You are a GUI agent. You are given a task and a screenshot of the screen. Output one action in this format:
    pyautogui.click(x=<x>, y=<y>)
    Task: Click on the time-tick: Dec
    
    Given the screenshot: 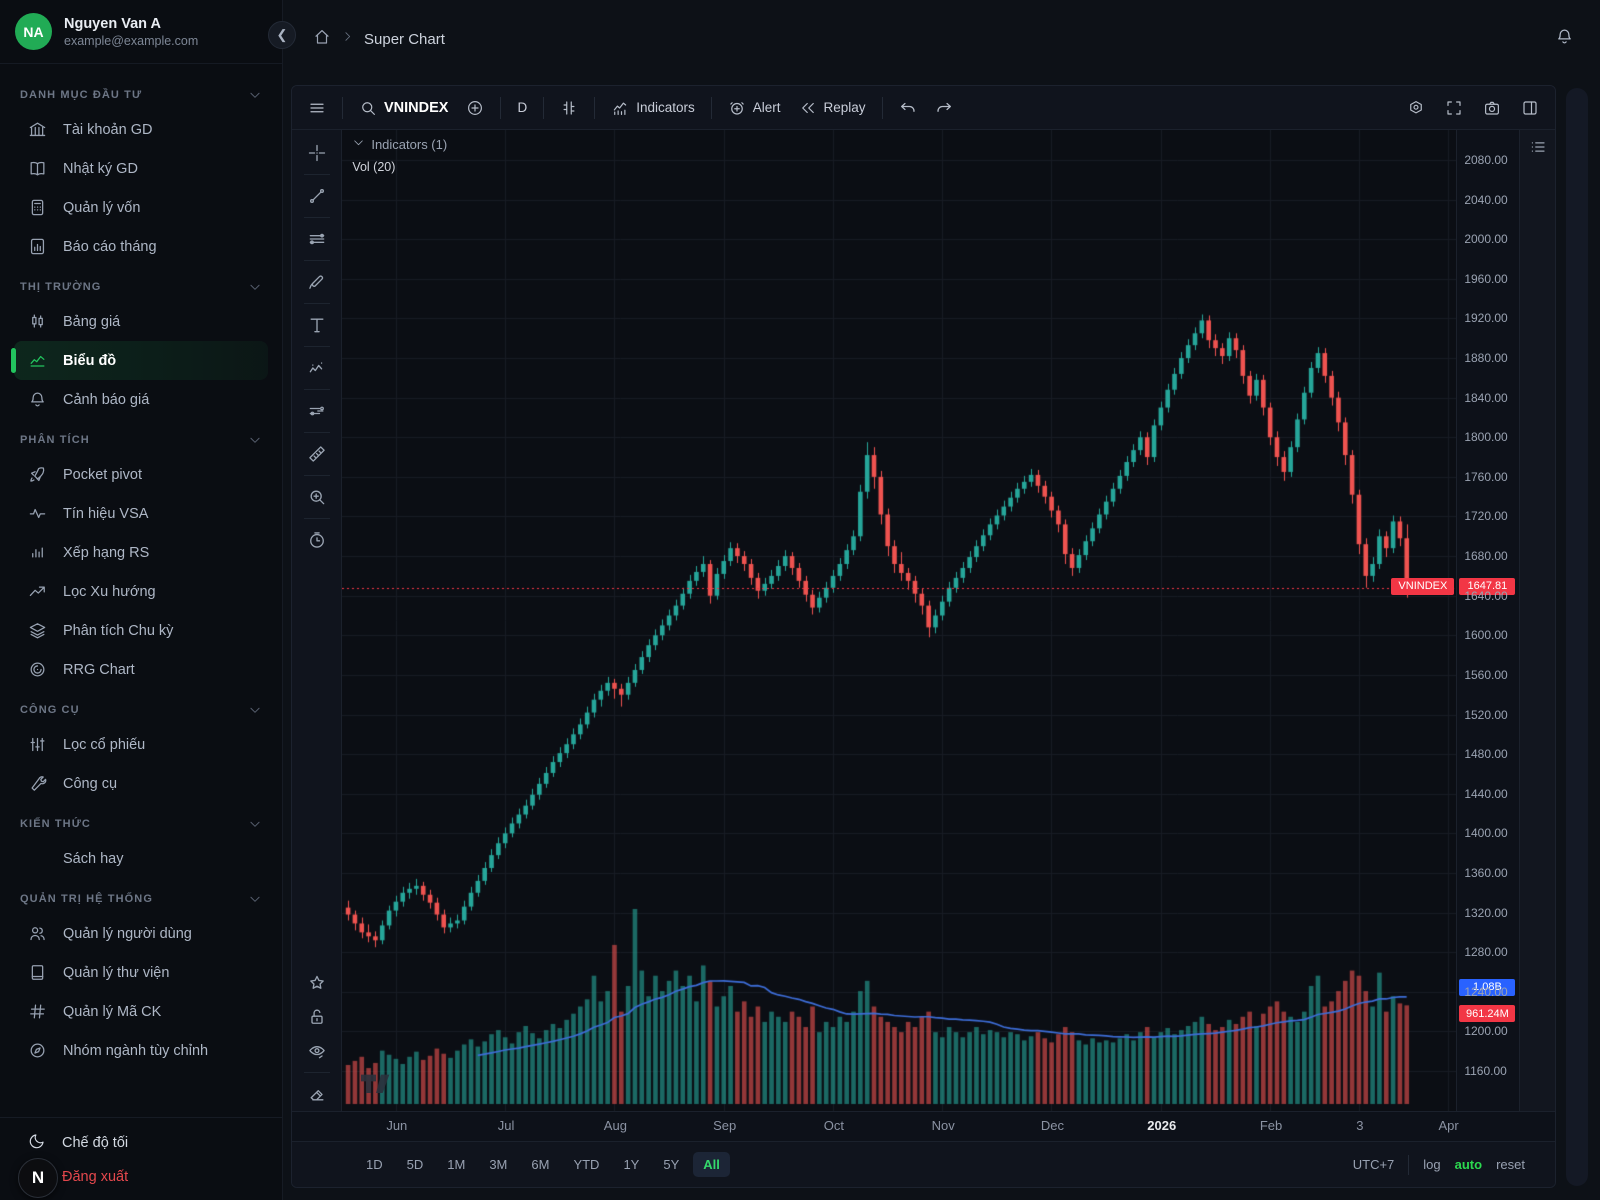 What is the action you would take?
    pyautogui.click(x=1052, y=1125)
    